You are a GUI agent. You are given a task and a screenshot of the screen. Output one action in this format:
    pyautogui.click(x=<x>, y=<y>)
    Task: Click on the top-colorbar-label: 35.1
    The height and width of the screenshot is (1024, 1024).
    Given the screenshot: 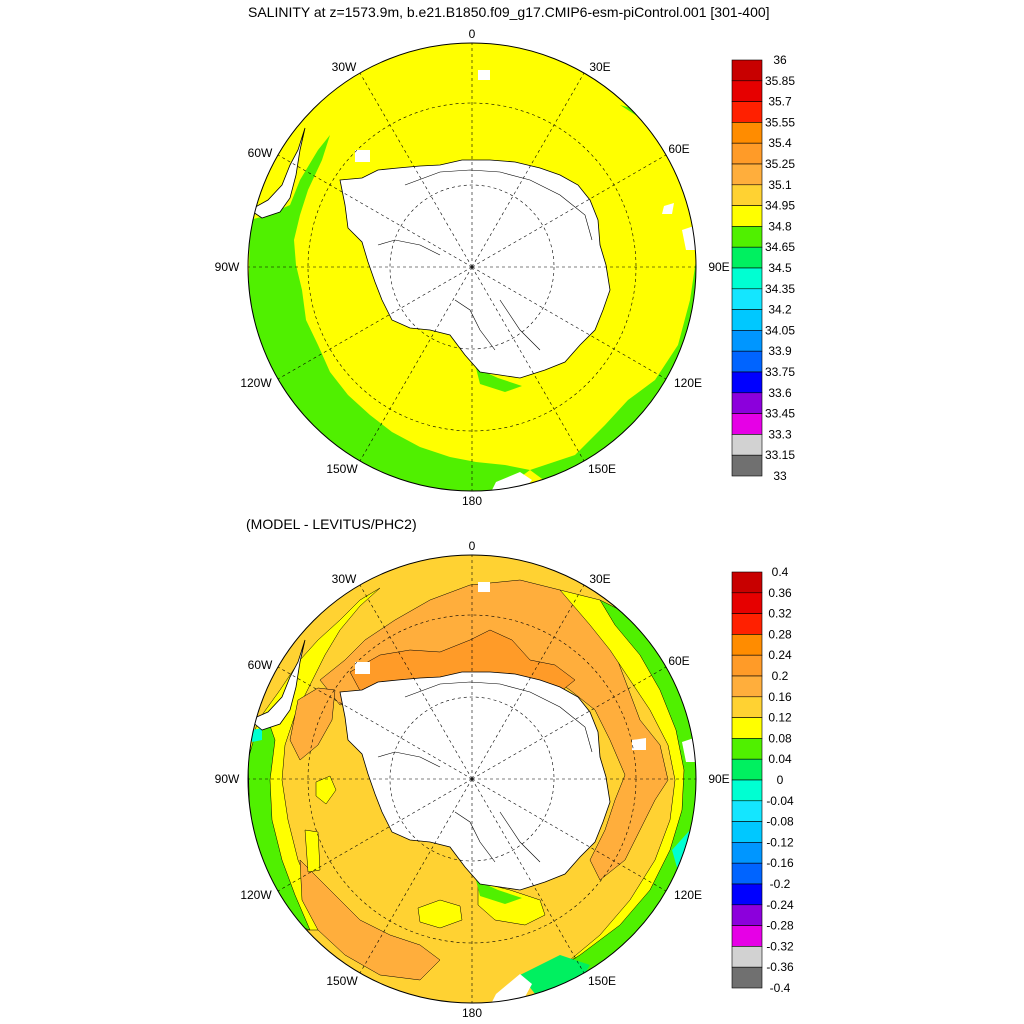 What is the action you would take?
    pyautogui.click(x=780, y=185)
    